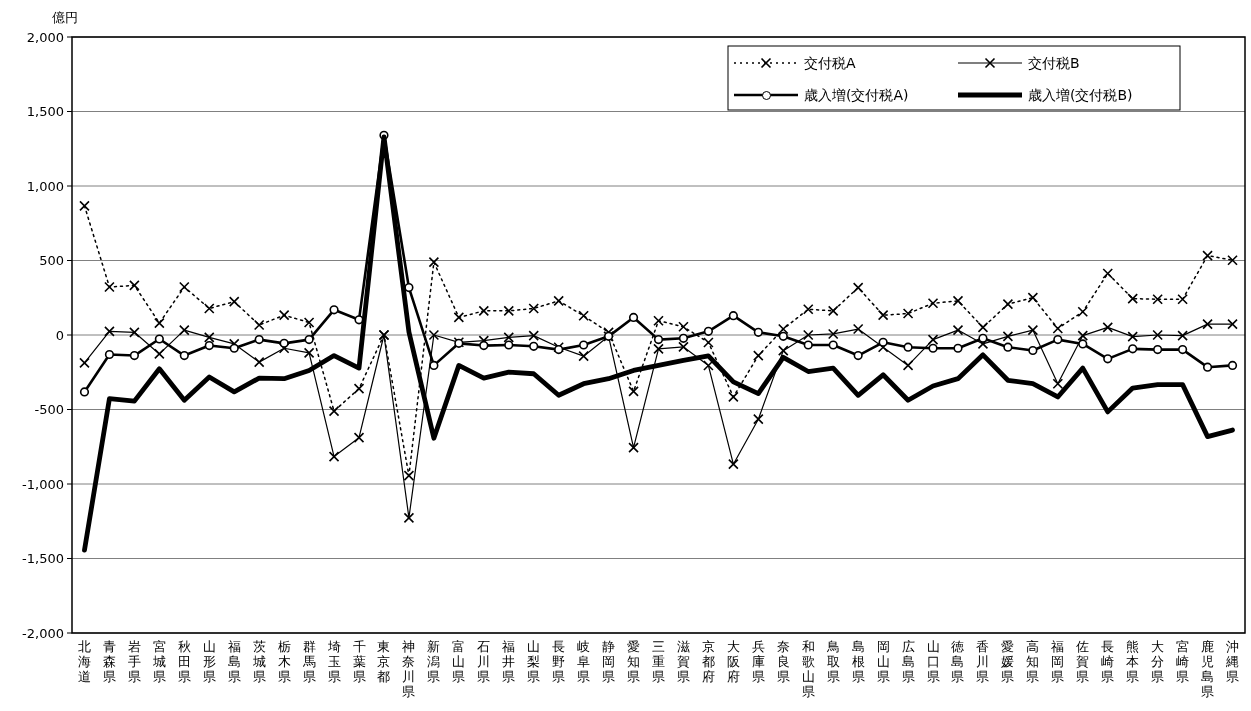 This screenshot has width=1251, height=711. I want to click on x-tick-label: 島根県, so click(858, 661).